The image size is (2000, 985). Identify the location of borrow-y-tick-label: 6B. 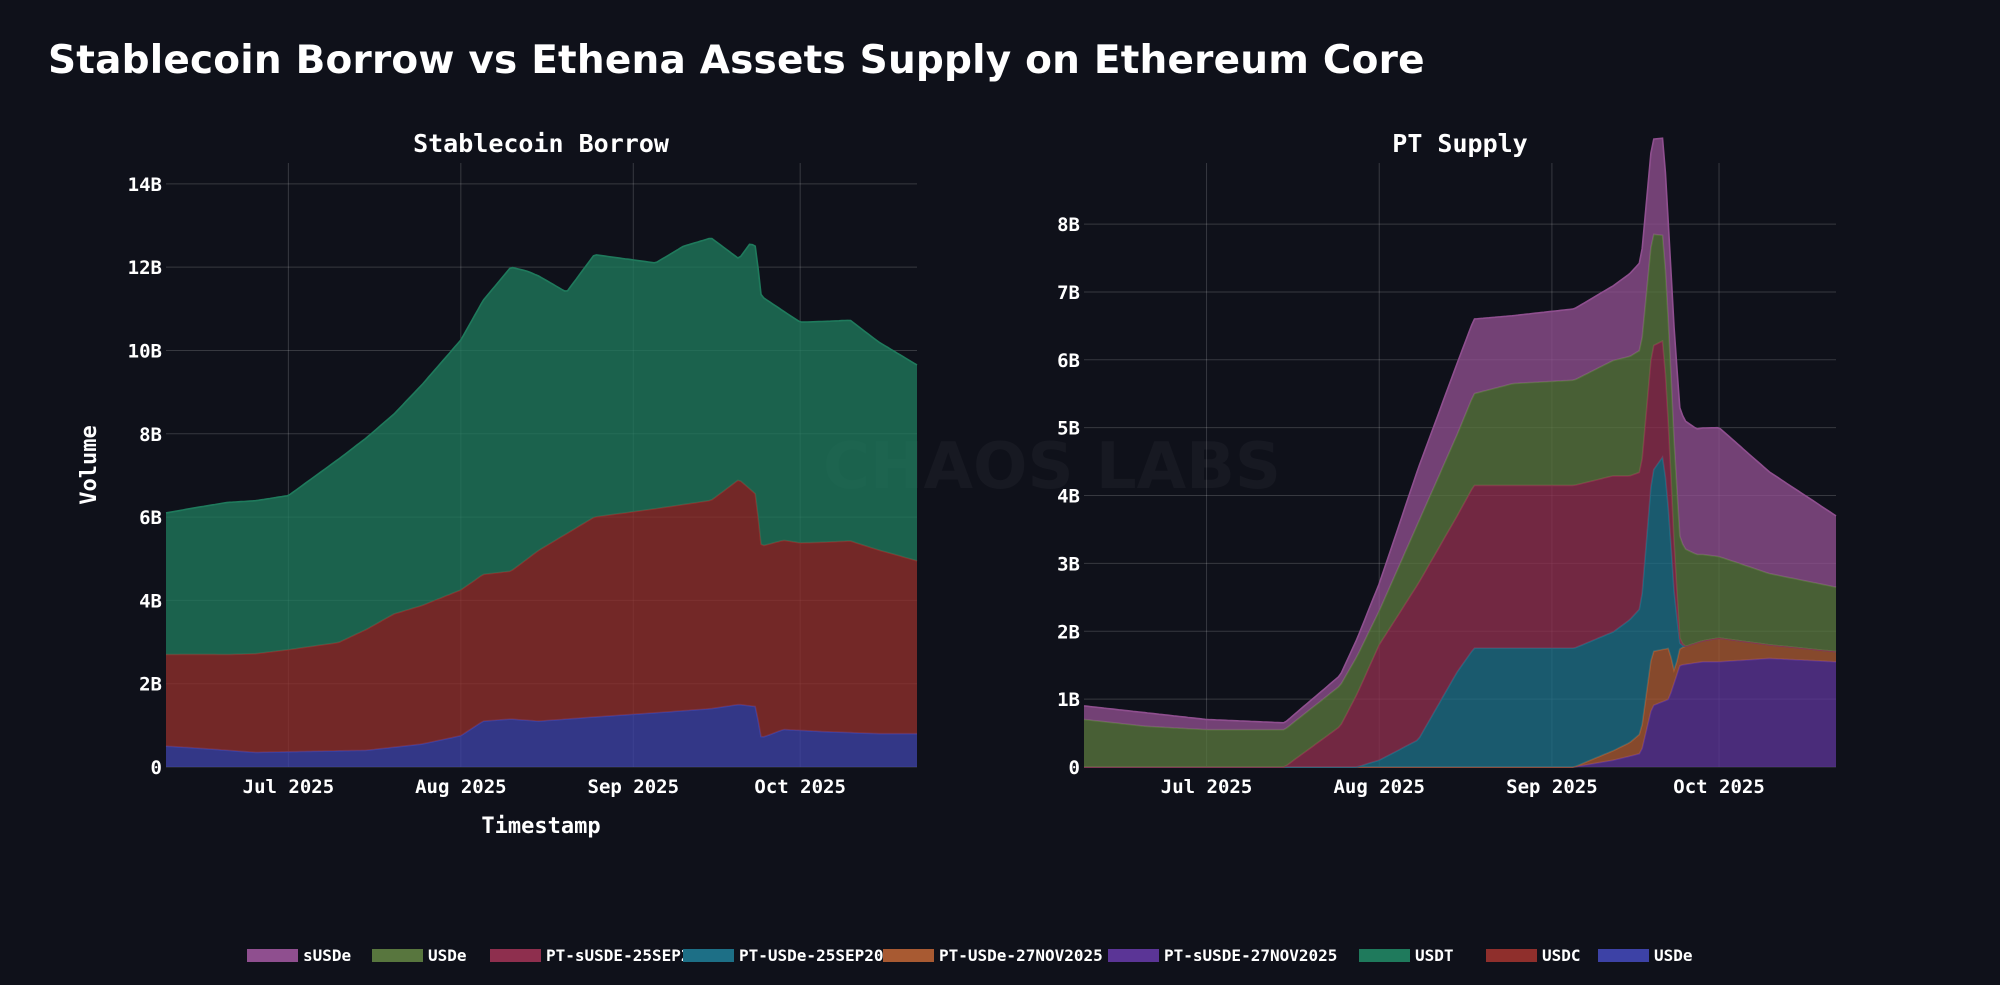
(150, 518).